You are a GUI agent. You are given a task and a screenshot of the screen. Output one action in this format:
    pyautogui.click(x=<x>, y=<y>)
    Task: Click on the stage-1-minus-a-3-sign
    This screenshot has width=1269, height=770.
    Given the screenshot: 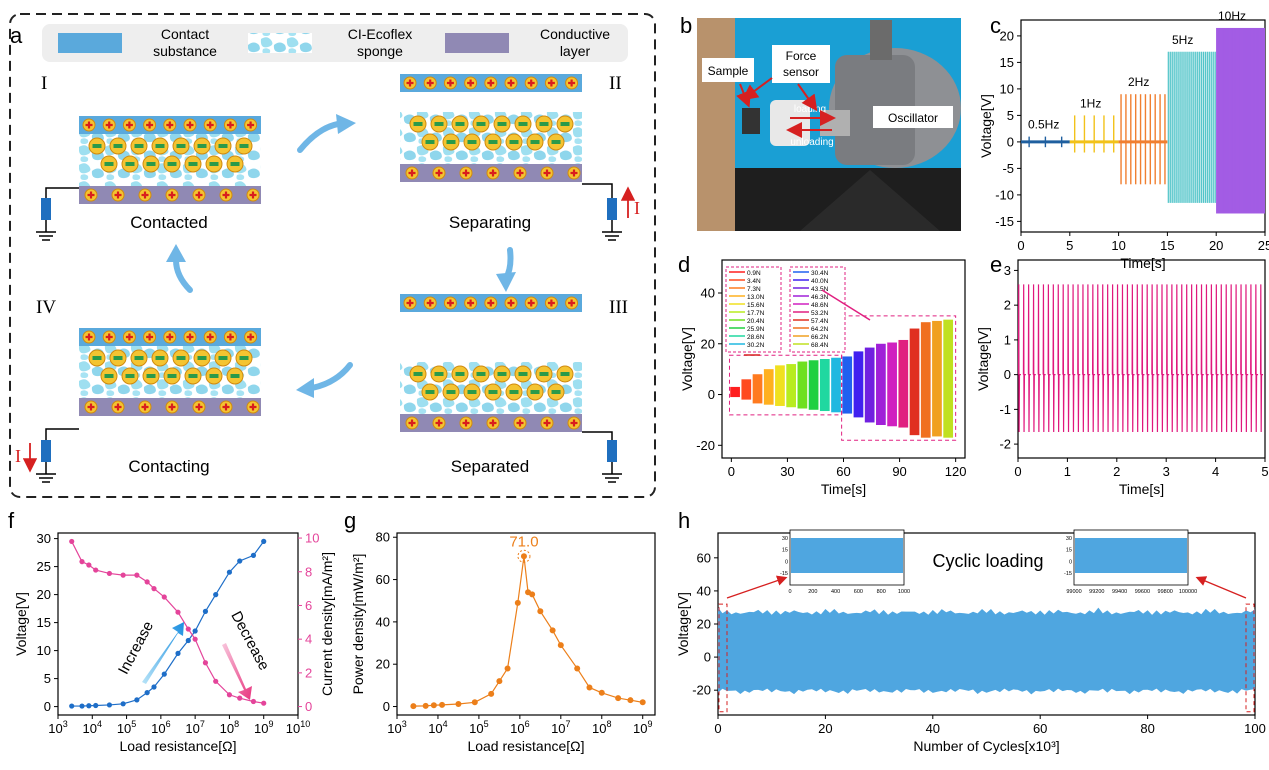 What is the action you would take?
    pyautogui.click(x=160, y=146)
    